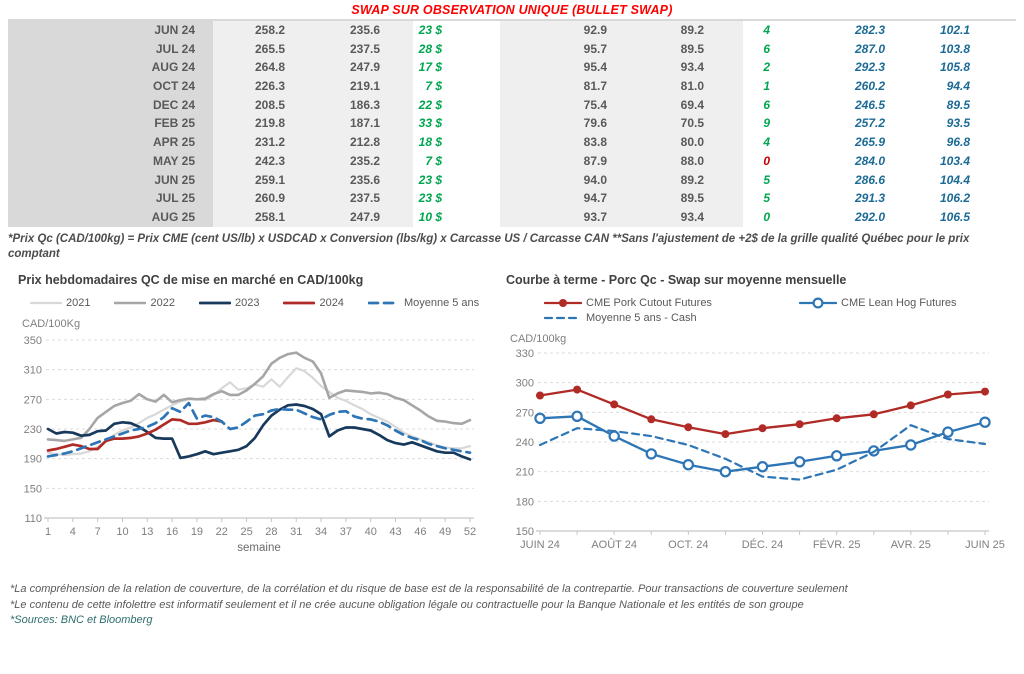 This screenshot has height=674, width=1024. I want to click on svg-text: AVR. 25, so click(911, 545).